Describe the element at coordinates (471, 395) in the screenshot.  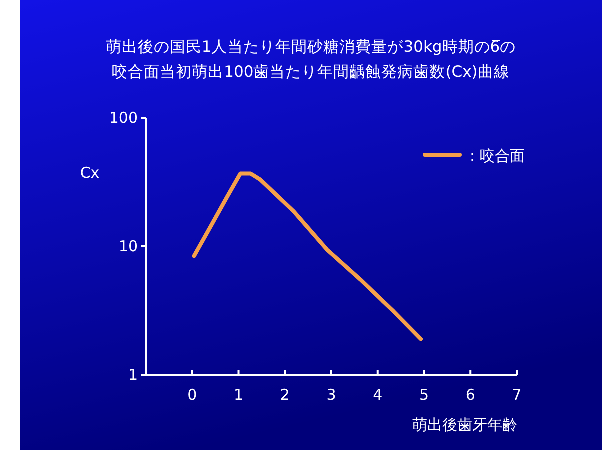
I see `x-tick-label: 6` at that location.